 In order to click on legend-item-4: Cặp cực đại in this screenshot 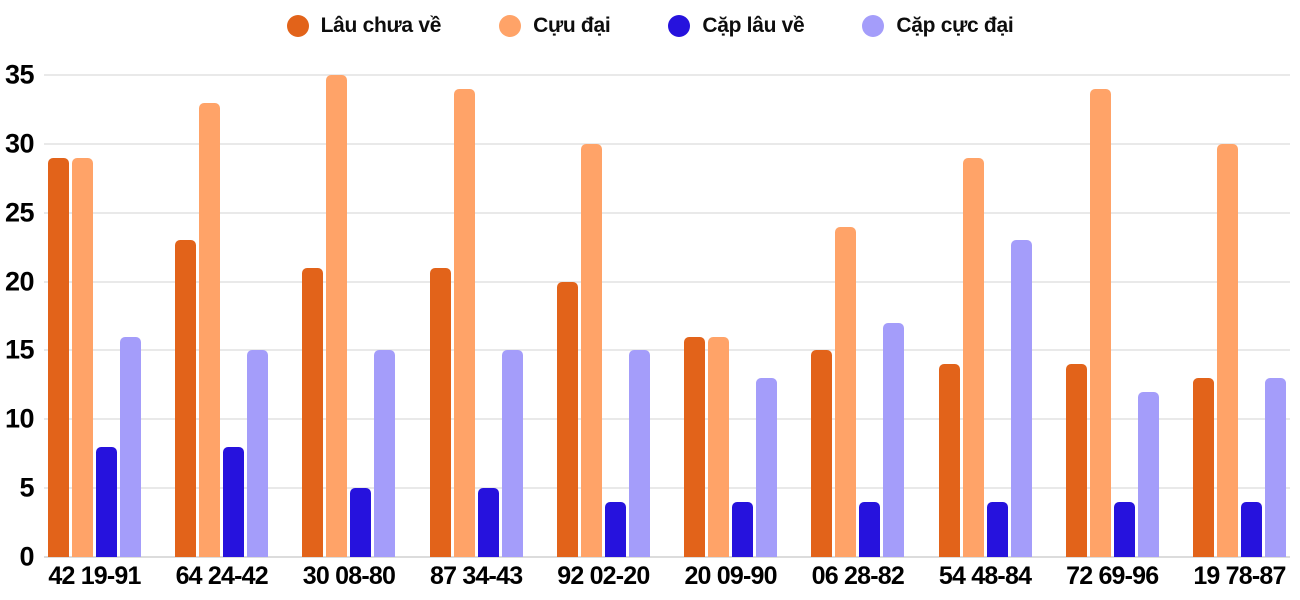, I will do `click(938, 26)`.